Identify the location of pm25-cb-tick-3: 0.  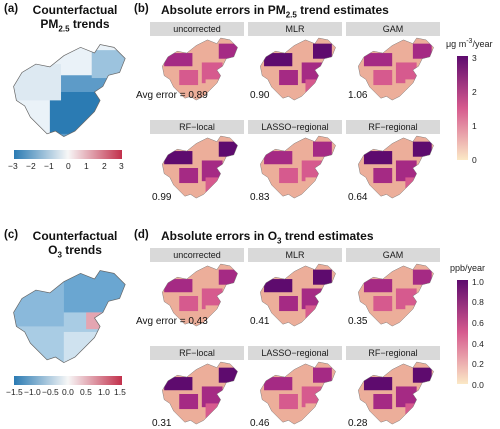
(68, 166).